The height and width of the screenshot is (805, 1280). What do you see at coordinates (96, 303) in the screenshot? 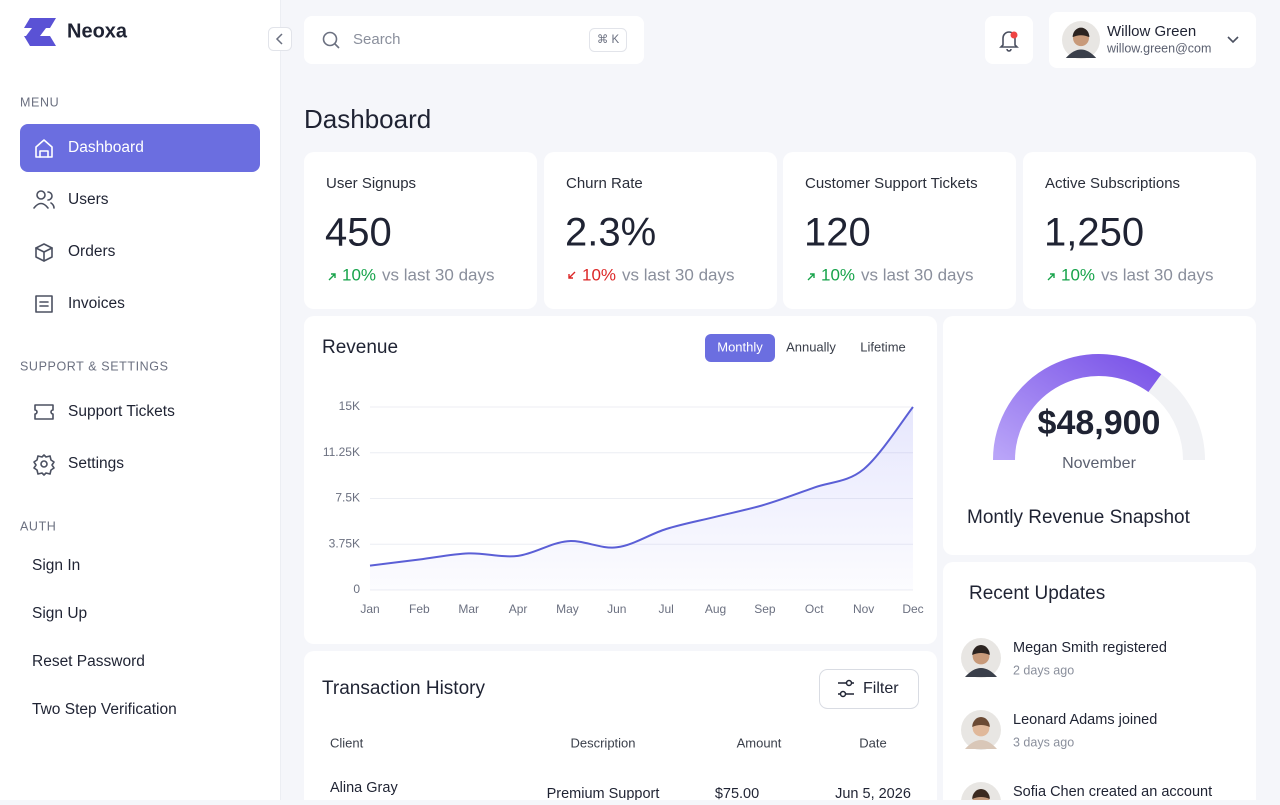
I see `menu-label: Invoices` at bounding box center [96, 303].